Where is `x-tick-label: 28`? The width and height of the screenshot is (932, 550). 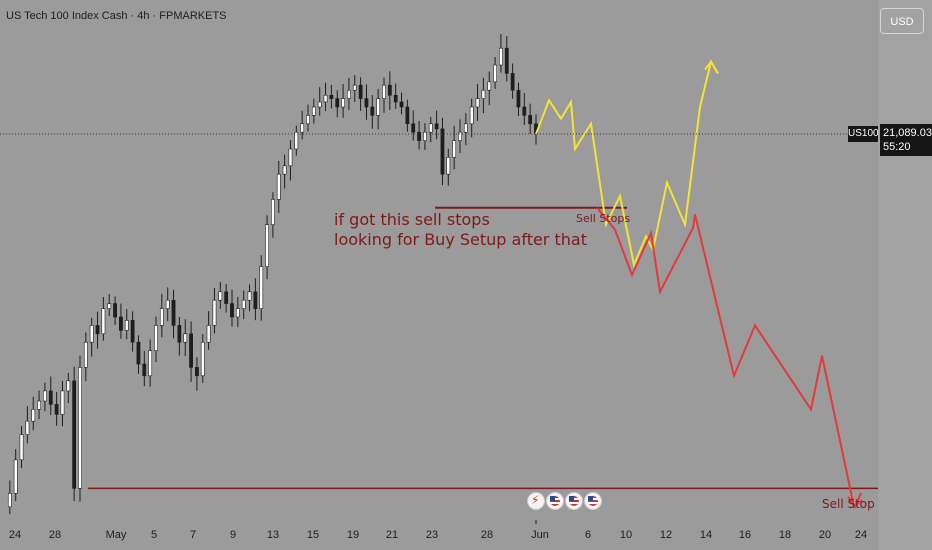
x-tick-label: 28 is located at coordinates (487, 535).